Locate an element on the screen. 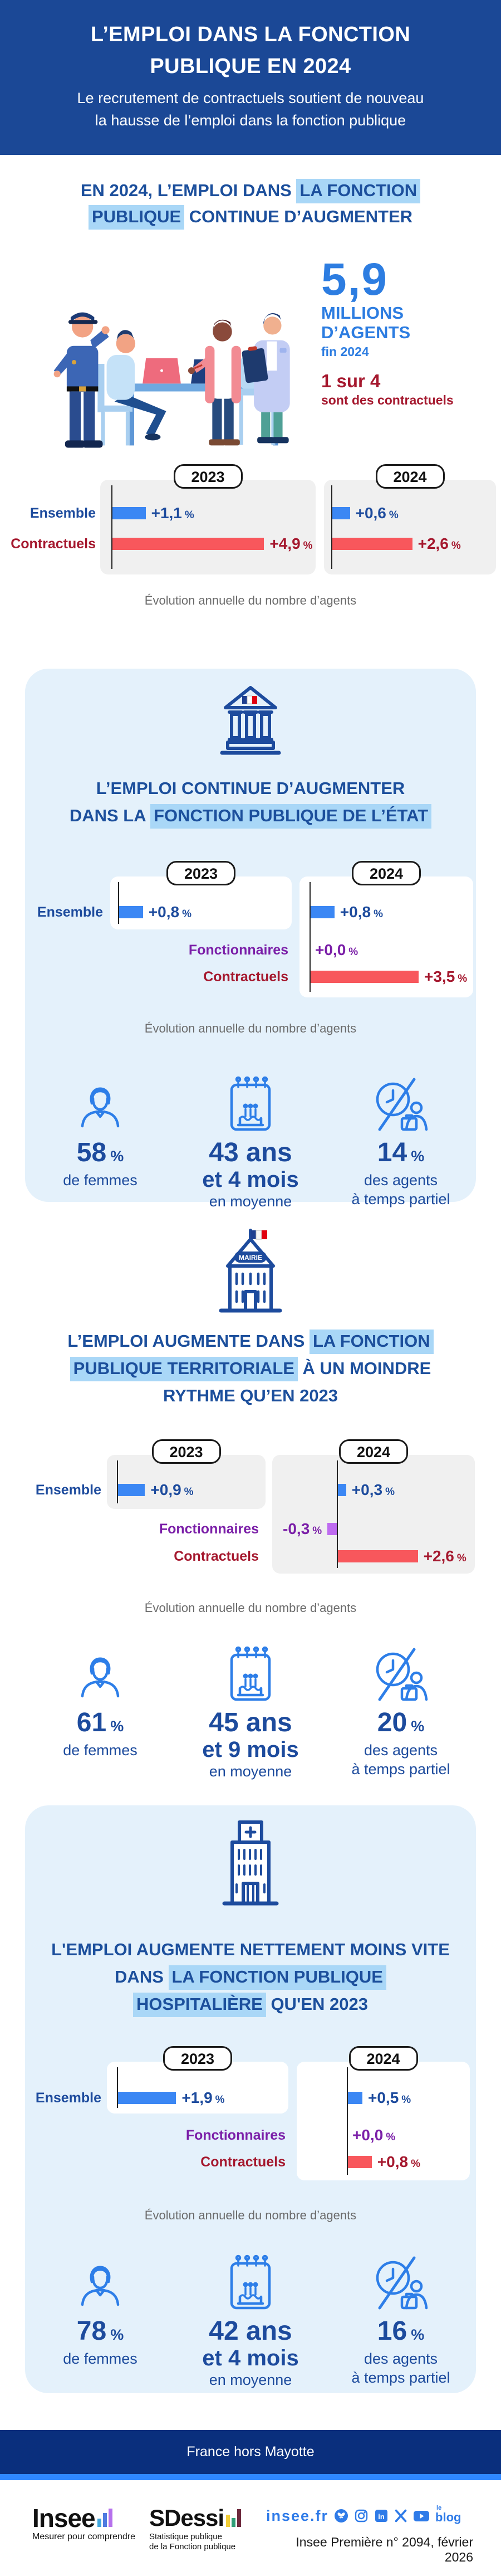 The width and height of the screenshot is (501, 2576). contractuels-ratio-sub: sont des contractuels is located at coordinates (387, 400).